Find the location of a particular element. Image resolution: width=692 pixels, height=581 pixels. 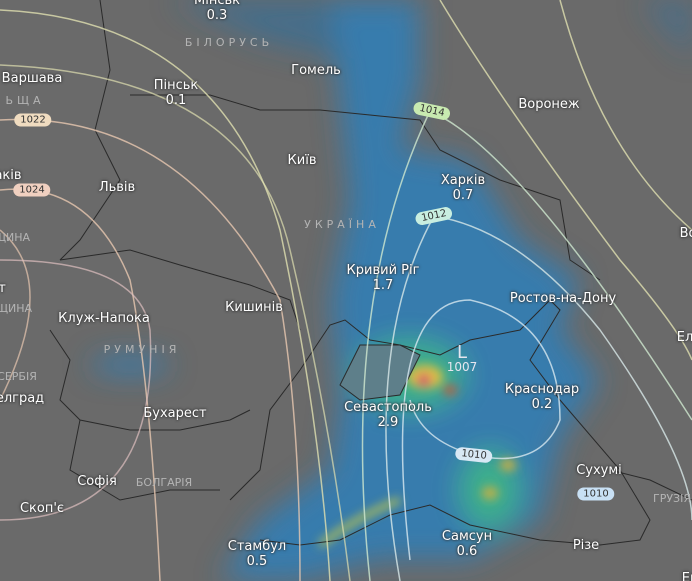

city-partial-volgograd: Во is located at coordinates (685, 233).